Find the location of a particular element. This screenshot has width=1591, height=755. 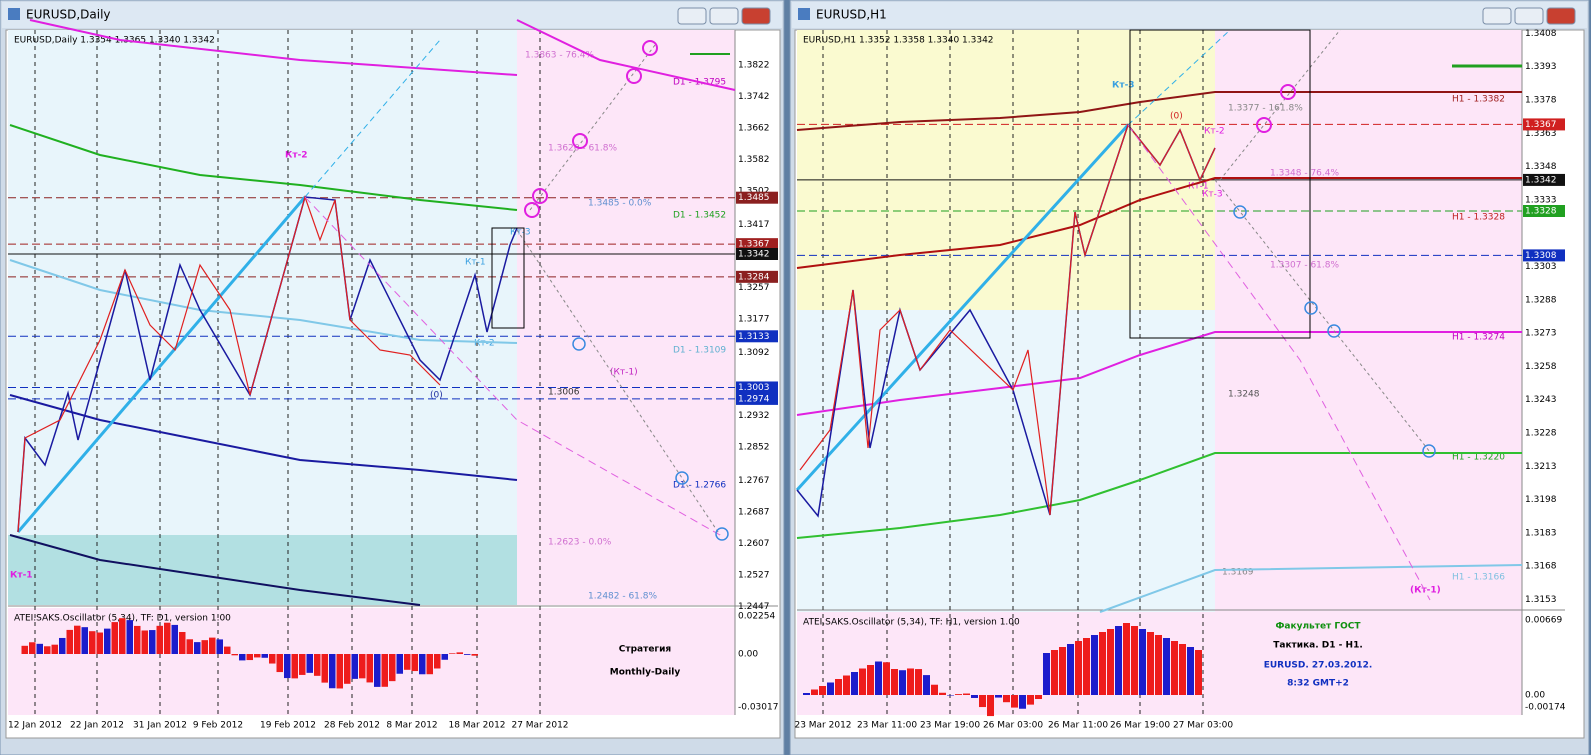

chart-info: EURUSD,H1 1.3352 1.3358 1.3340 1.3342 is located at coordinates (898, 41).